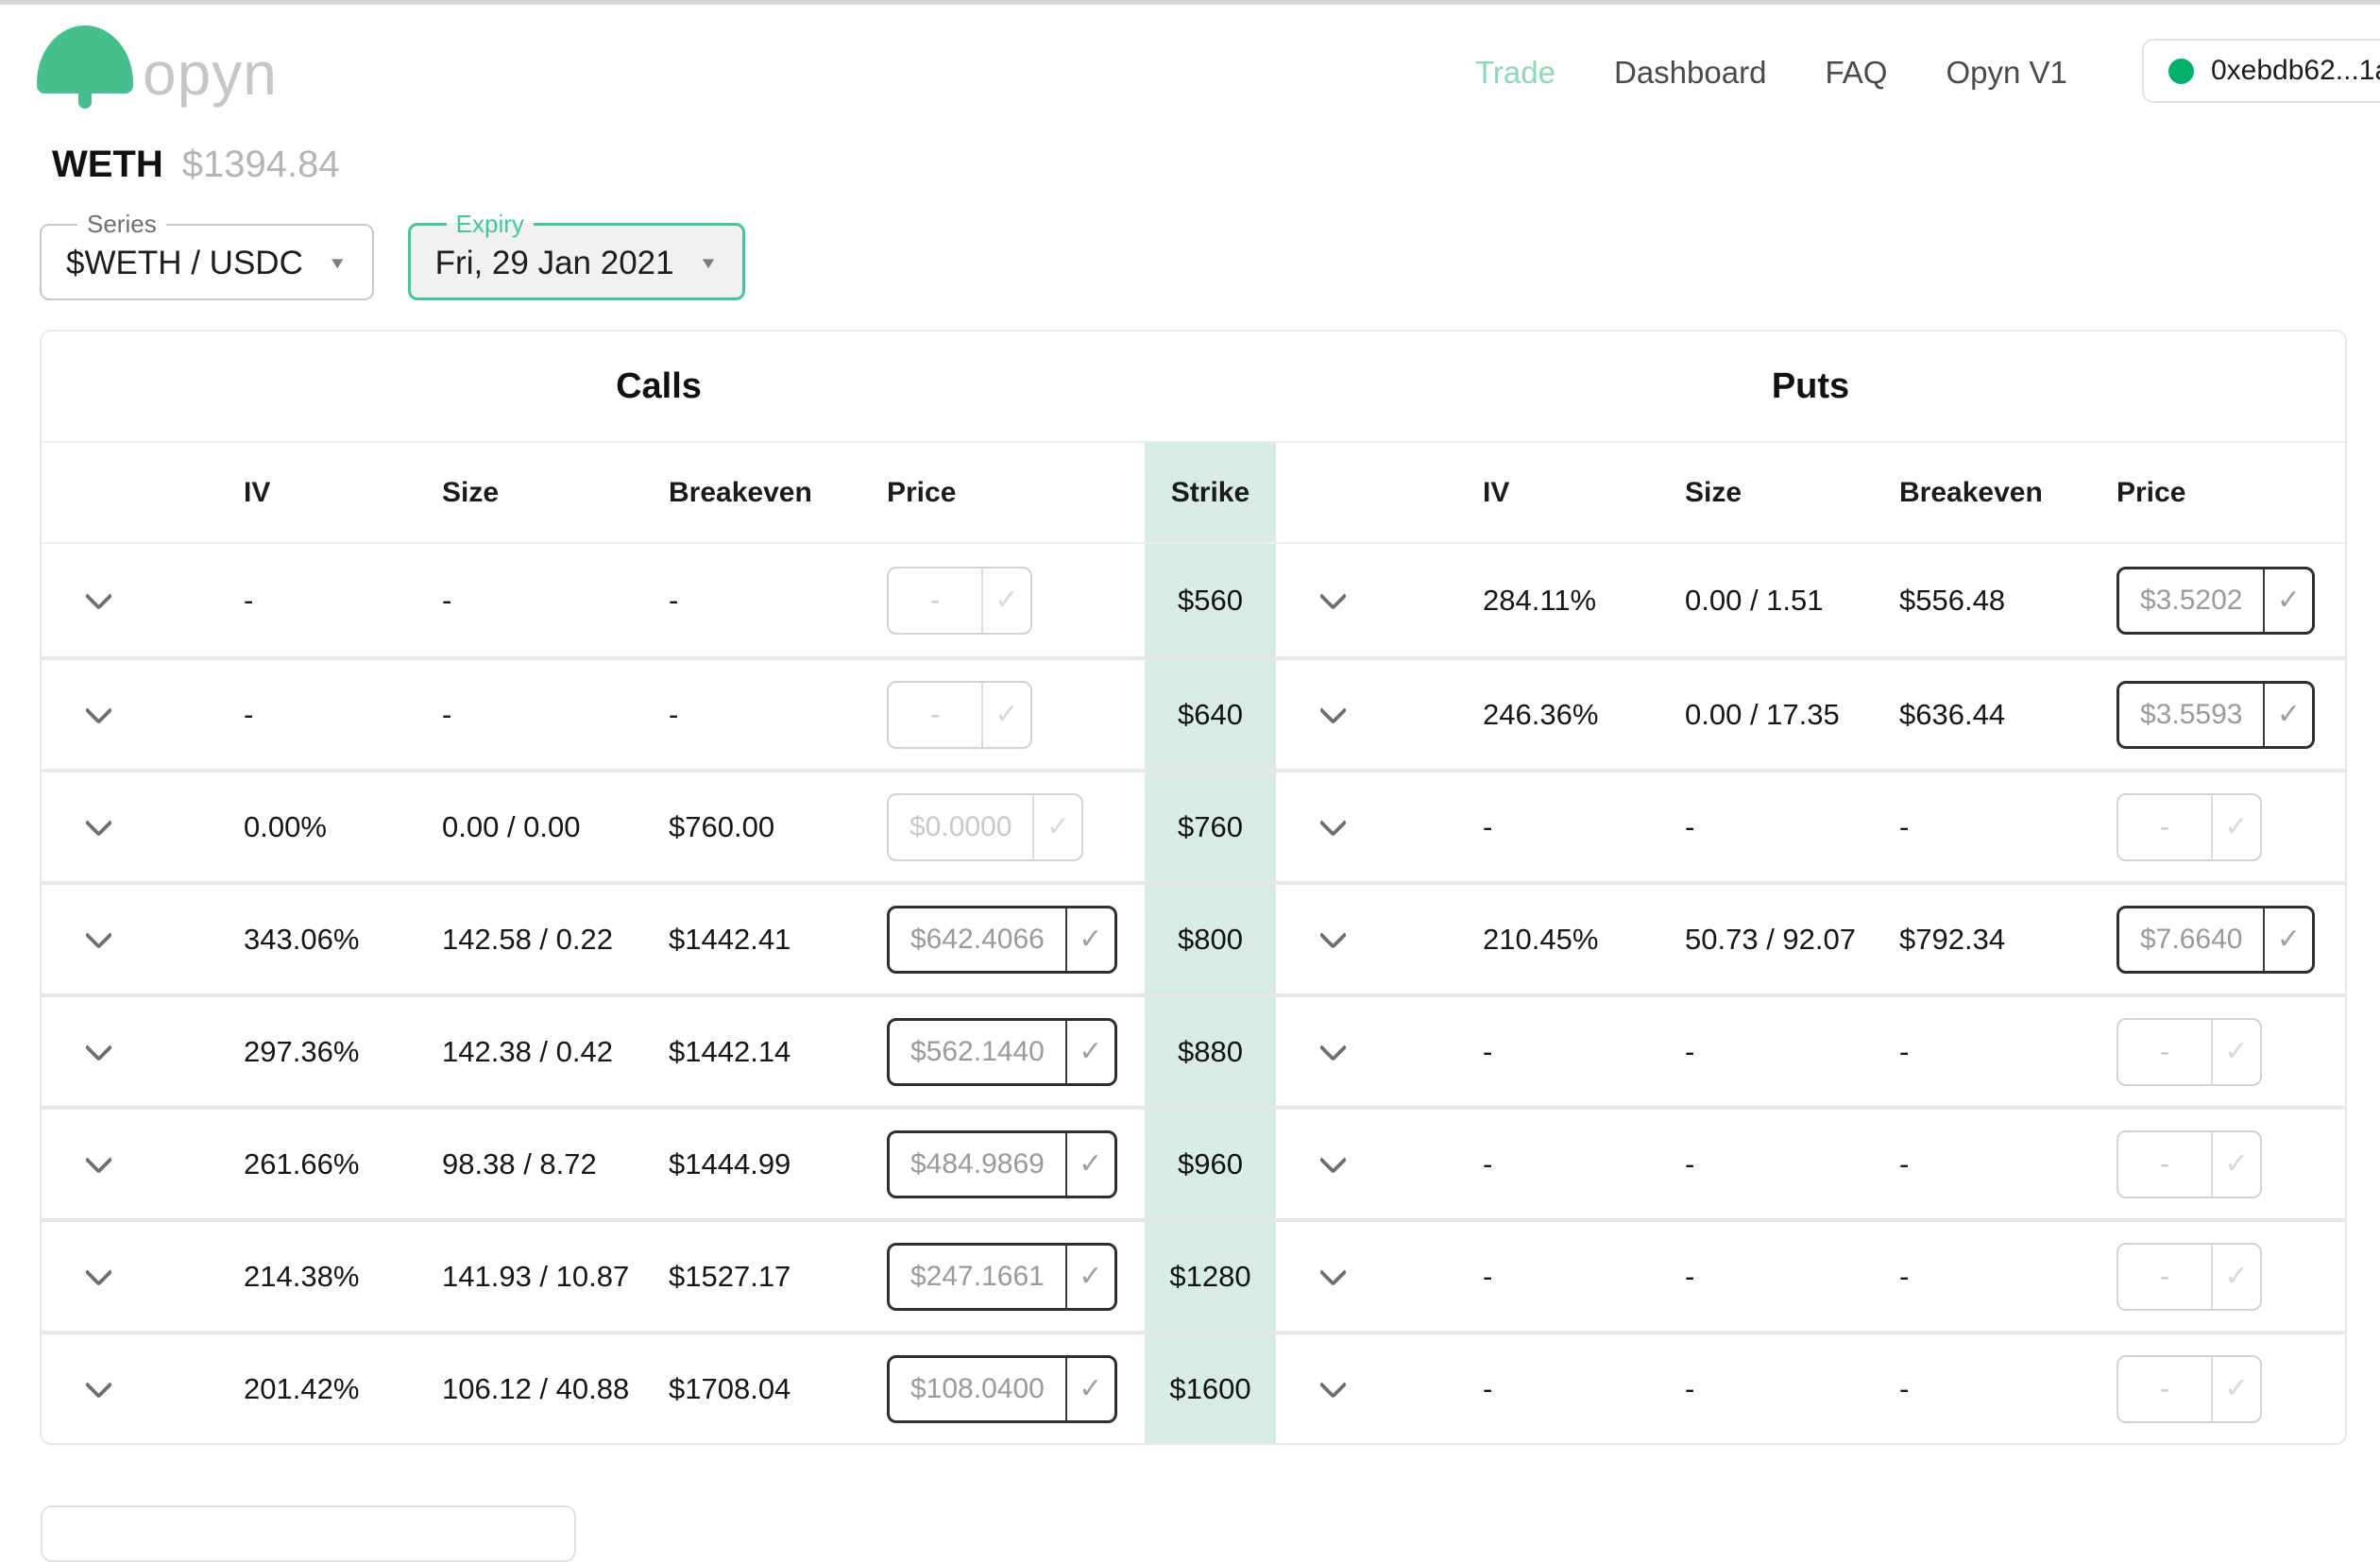 The width and height of the screenshot is (2380, 1562). I want to click on opyn-logo: opyn, so click(157, 66).